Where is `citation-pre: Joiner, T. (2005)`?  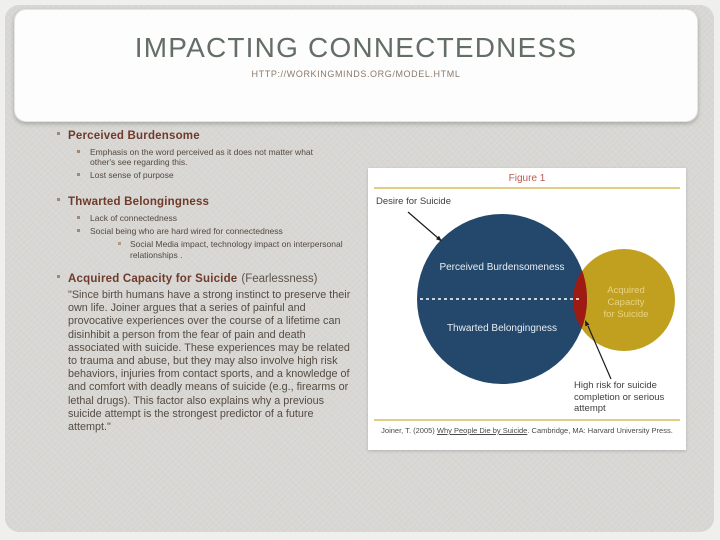
citation-pre: Joiner, T. (2005) is located at coordinates (409, 430).